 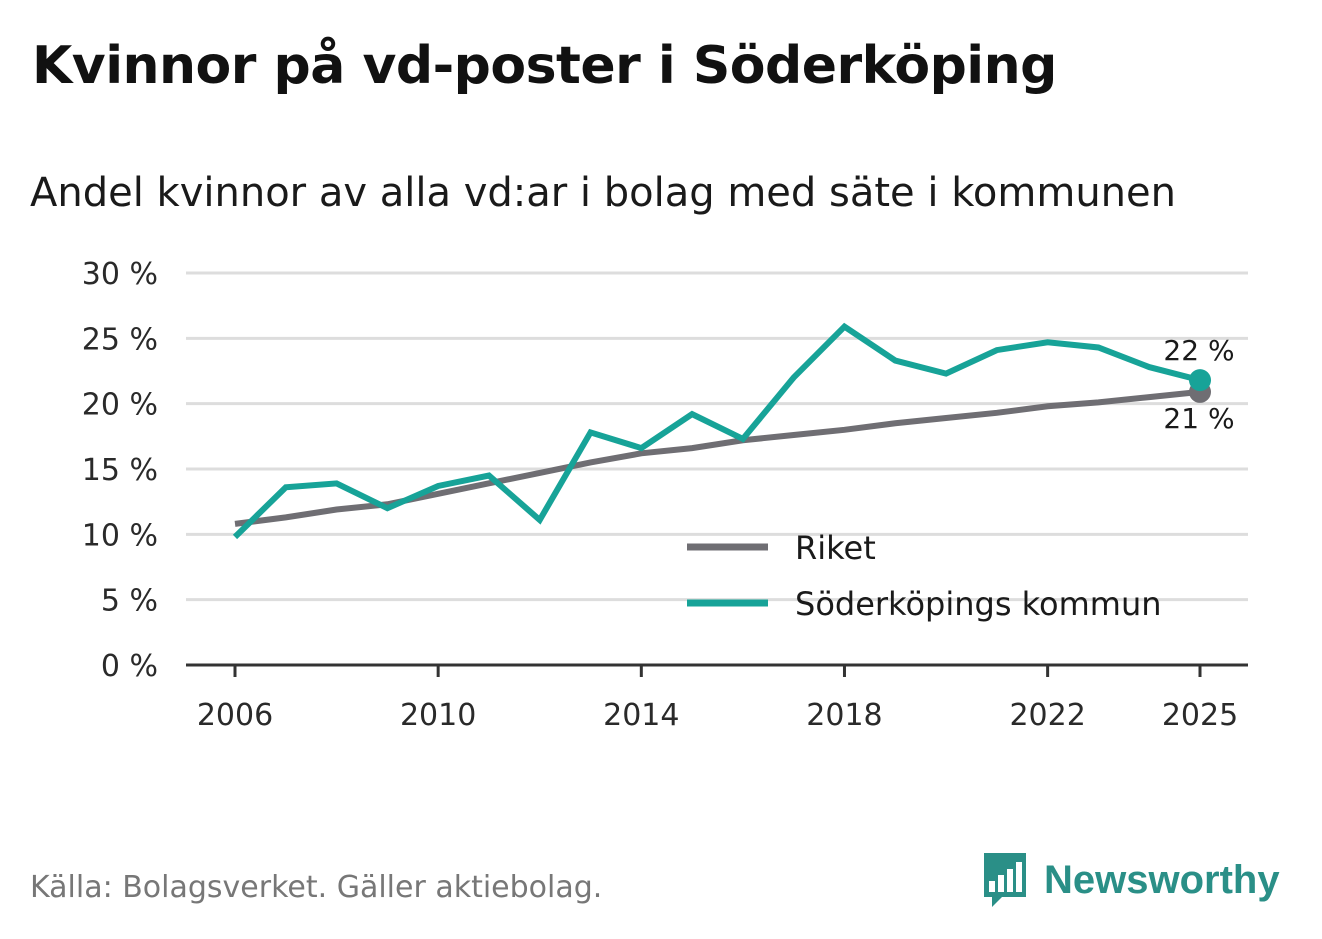 I want to click on y-tick-label: 15 %, so click(x=120, y=470).